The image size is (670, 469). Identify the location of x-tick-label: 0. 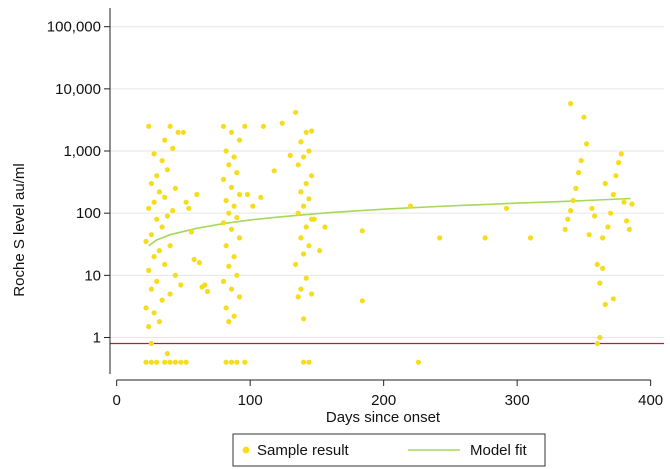
(117, 400).